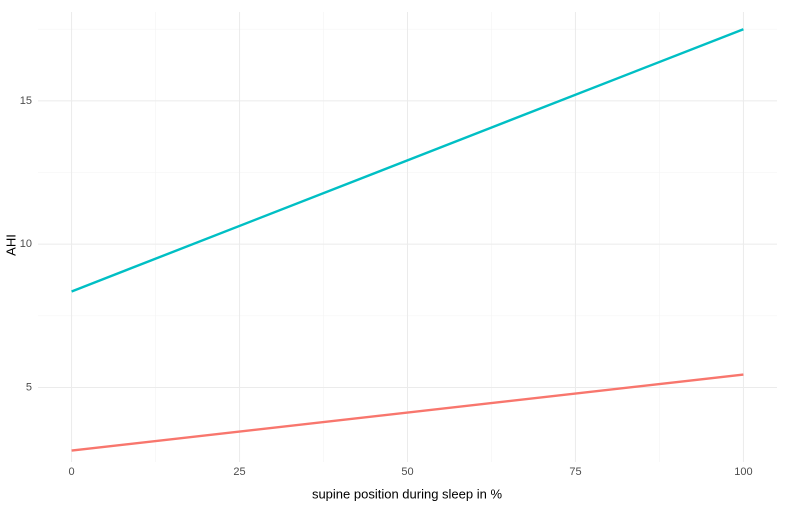 The width and height of the screenshot is (789, 508). Describe the element at coordinates (407, 493) in the screenshot. I see `x-axis-title: supine position during sleep in %` at that location.